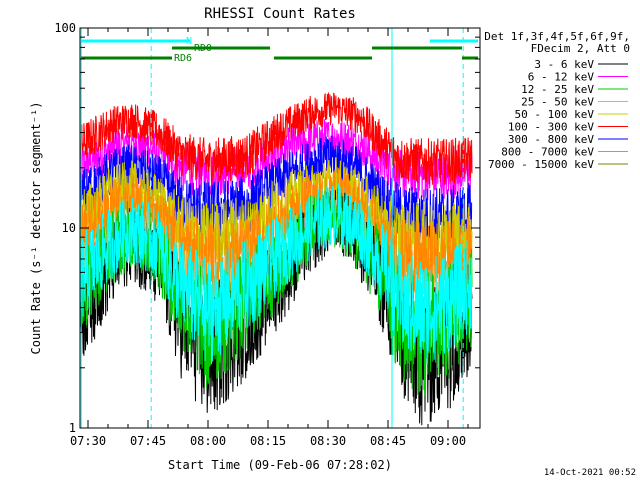 This screenshot has height=480, width=640. What do you see at coordinates (561, 77) in the screenshot?
I see `legend-label: 6 - 12 keV` at bounding box center [561, 77].